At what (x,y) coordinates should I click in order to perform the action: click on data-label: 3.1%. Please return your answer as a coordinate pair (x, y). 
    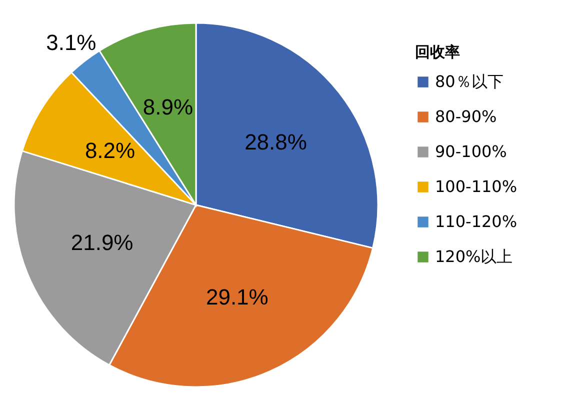
    Looking at the image, I should click on (71, 43).